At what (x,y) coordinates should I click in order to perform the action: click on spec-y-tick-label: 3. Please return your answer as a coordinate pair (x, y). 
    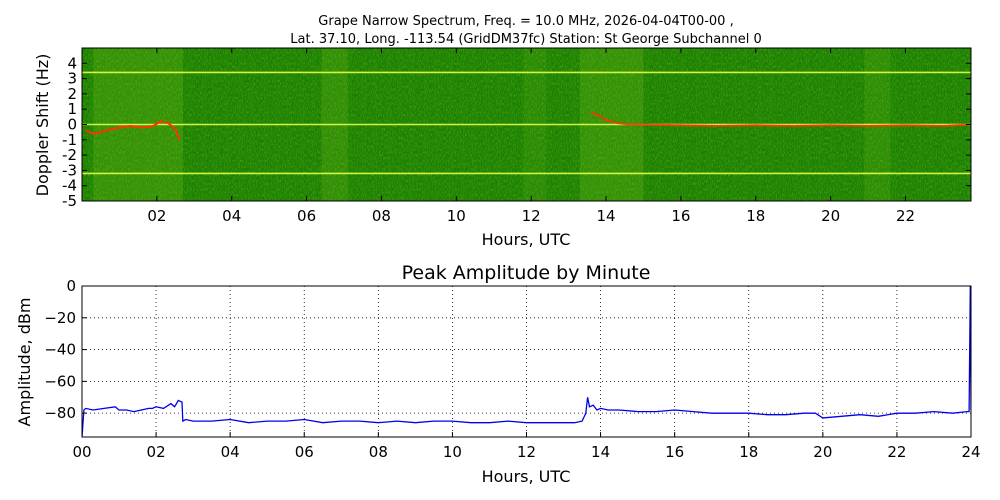
    Looking at the image, I should click on (72, 79).